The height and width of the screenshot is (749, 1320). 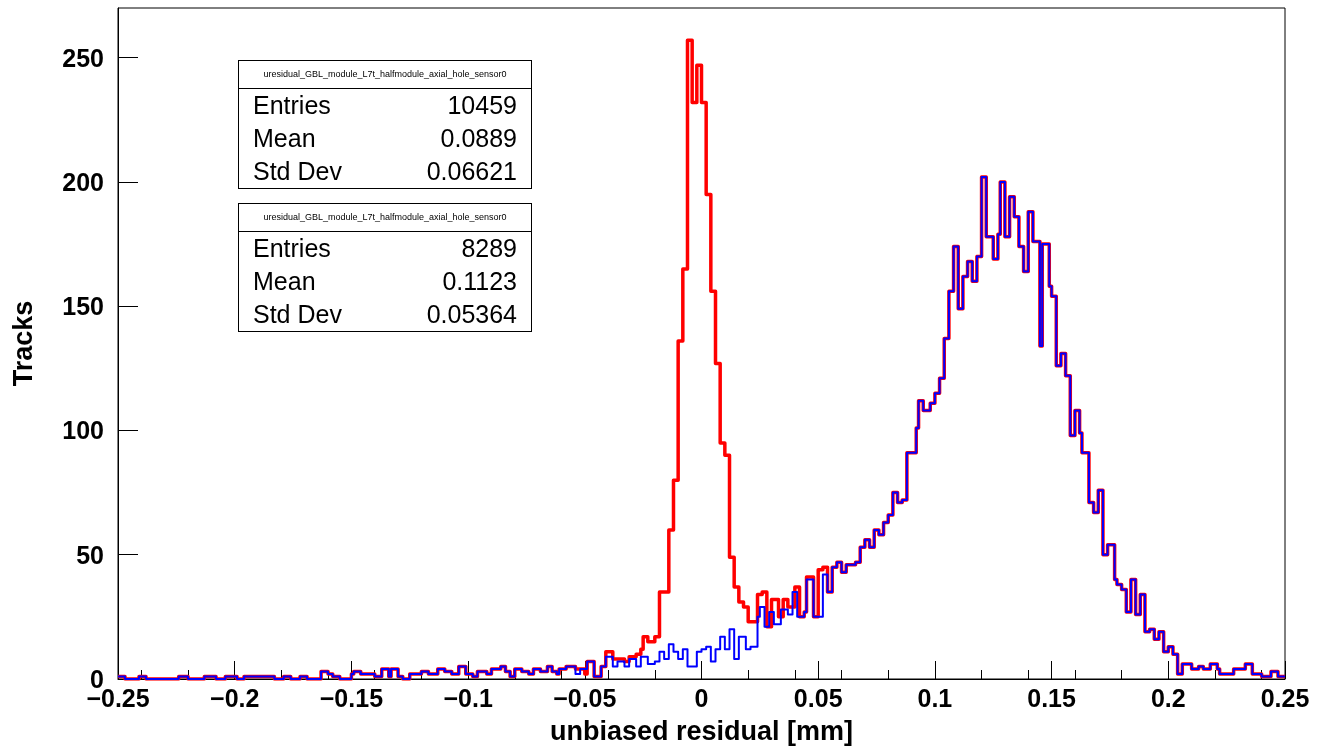 What do you see at coordinates (935, 697) in the screenshot?
I see `x-tick-label: 0.1` at bounding box center [935, 697].